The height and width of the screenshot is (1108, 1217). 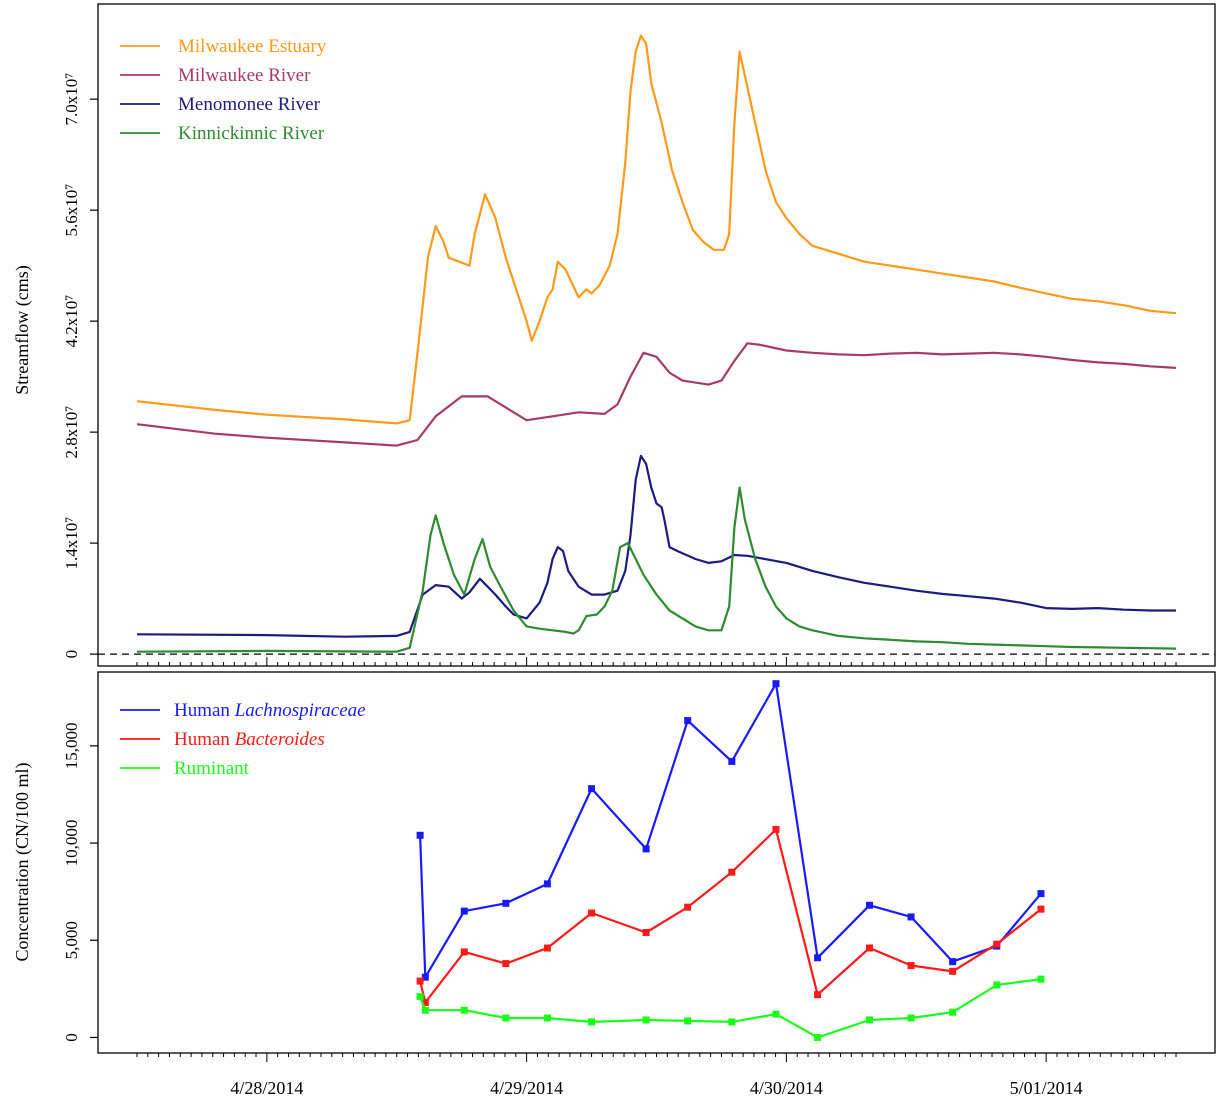 I want to click on top-x-ticks, so click(x=656, y=661).